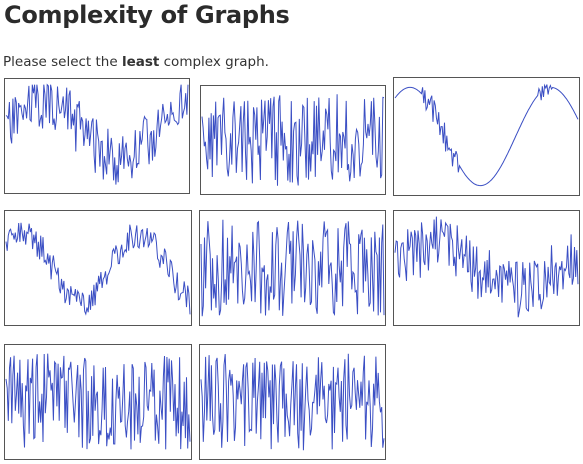 This screenshot has width=583, height=464. I want to click on instruction-text: Please select the least complex graph., so click(136, 62).